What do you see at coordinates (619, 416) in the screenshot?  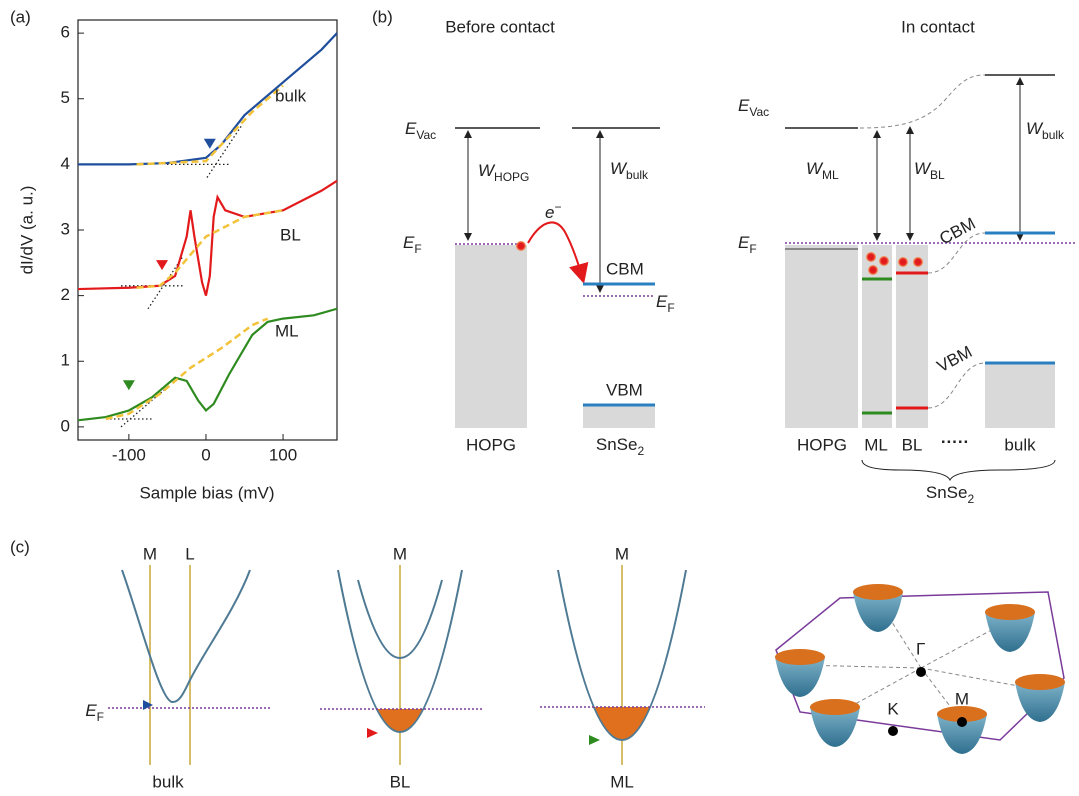 I see `valence-block` at bounding box center [619, 416].